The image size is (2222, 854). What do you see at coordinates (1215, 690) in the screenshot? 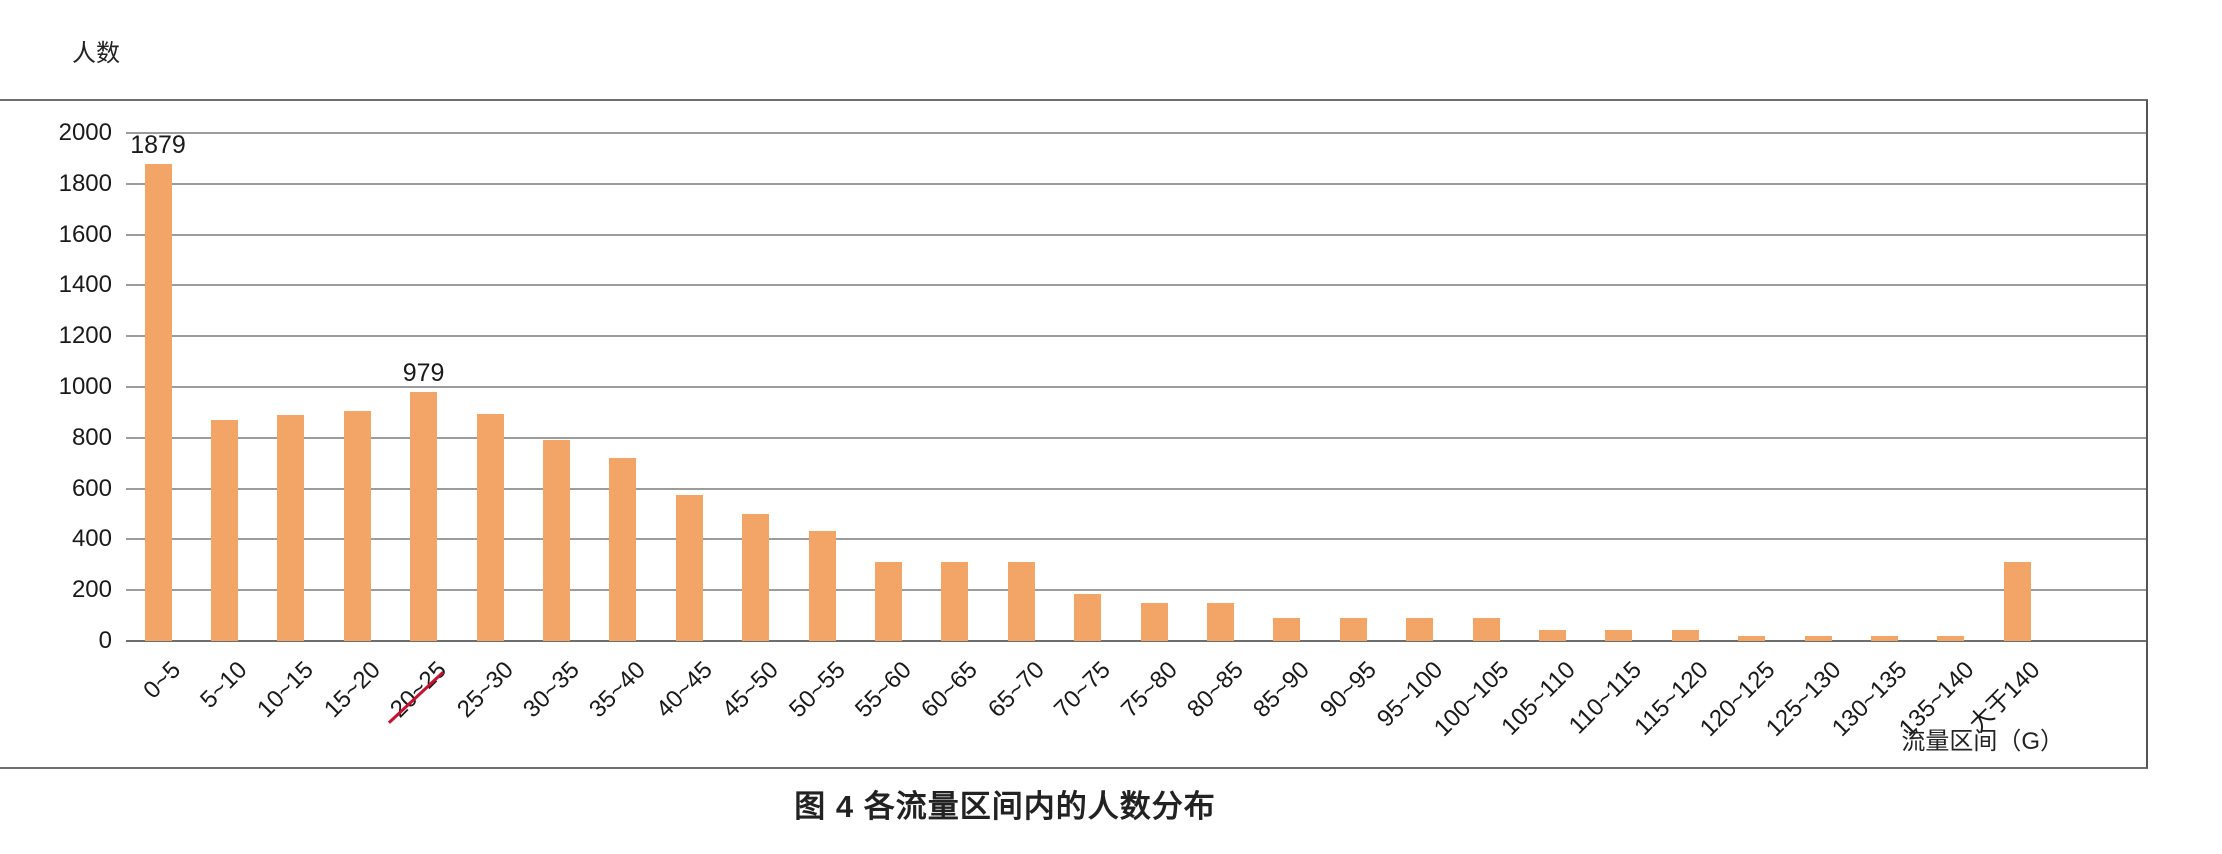
I see `x-tick-label: 80~85` at bounding box center [1215, 690].